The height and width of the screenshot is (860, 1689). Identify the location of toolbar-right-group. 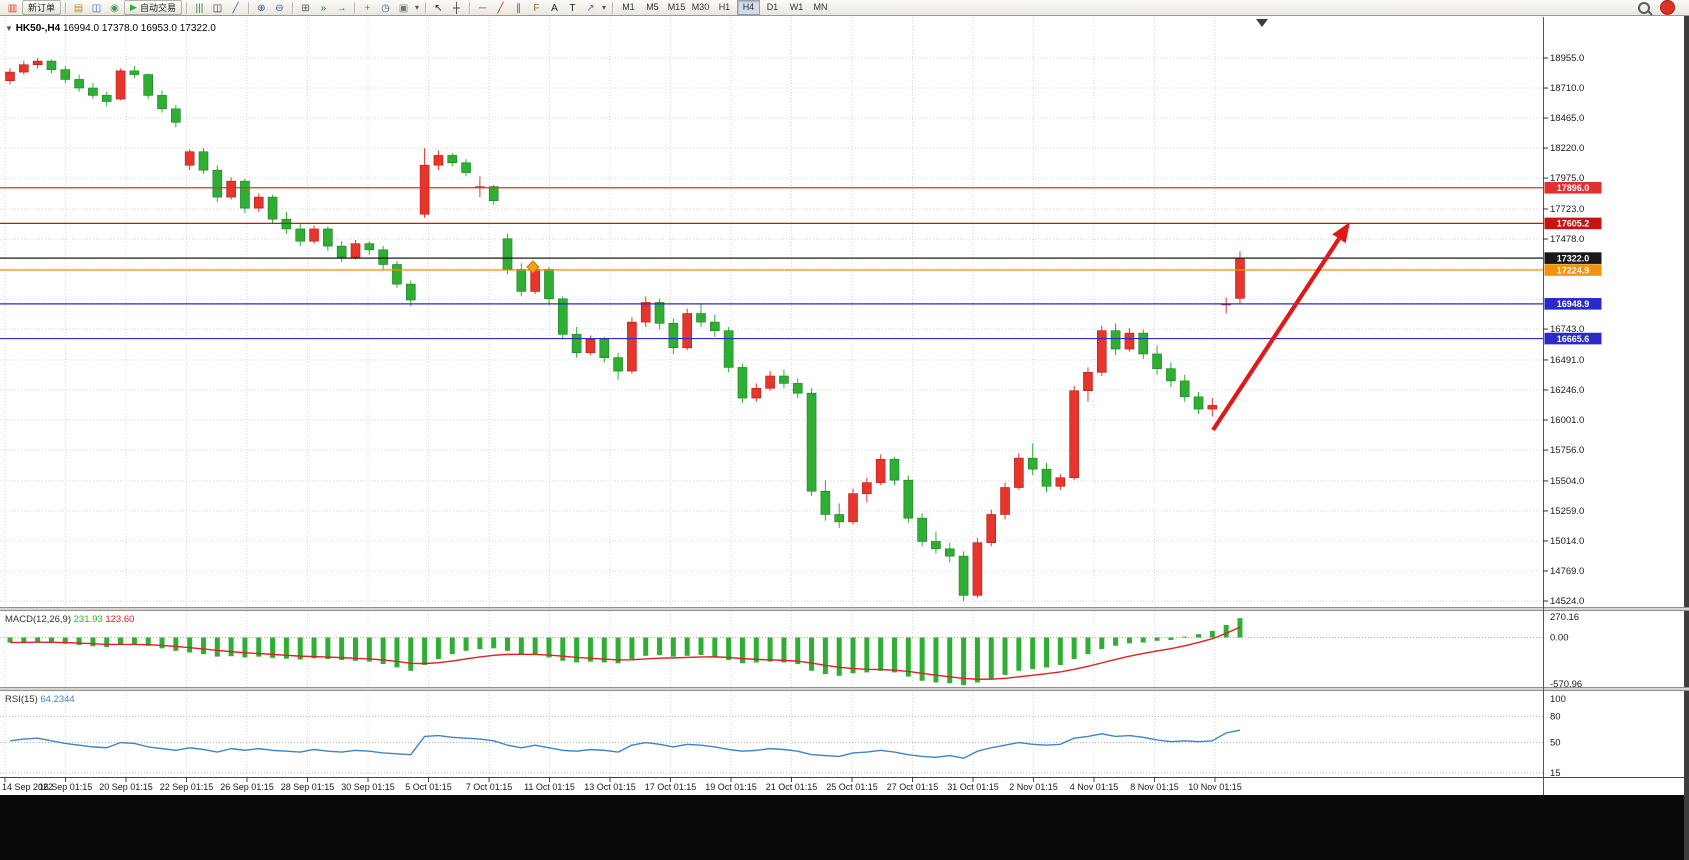
(1661, 7).